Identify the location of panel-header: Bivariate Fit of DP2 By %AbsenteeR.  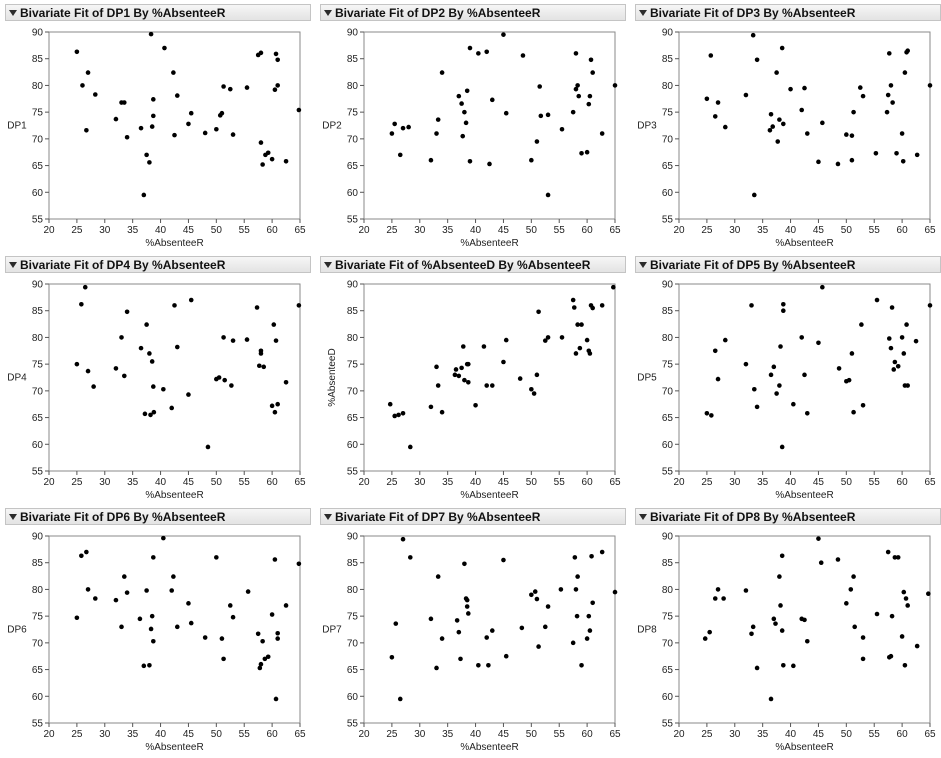
(473, 12).